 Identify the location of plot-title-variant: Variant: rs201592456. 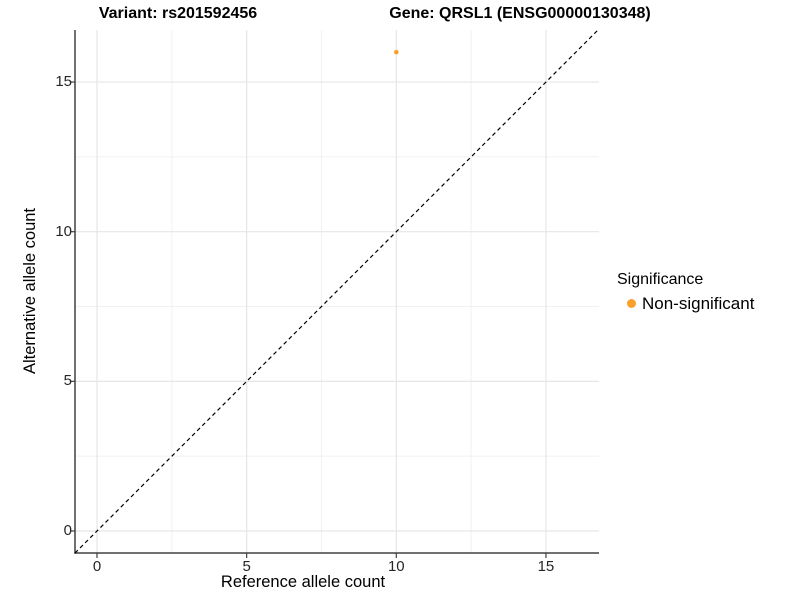
(178, 13).